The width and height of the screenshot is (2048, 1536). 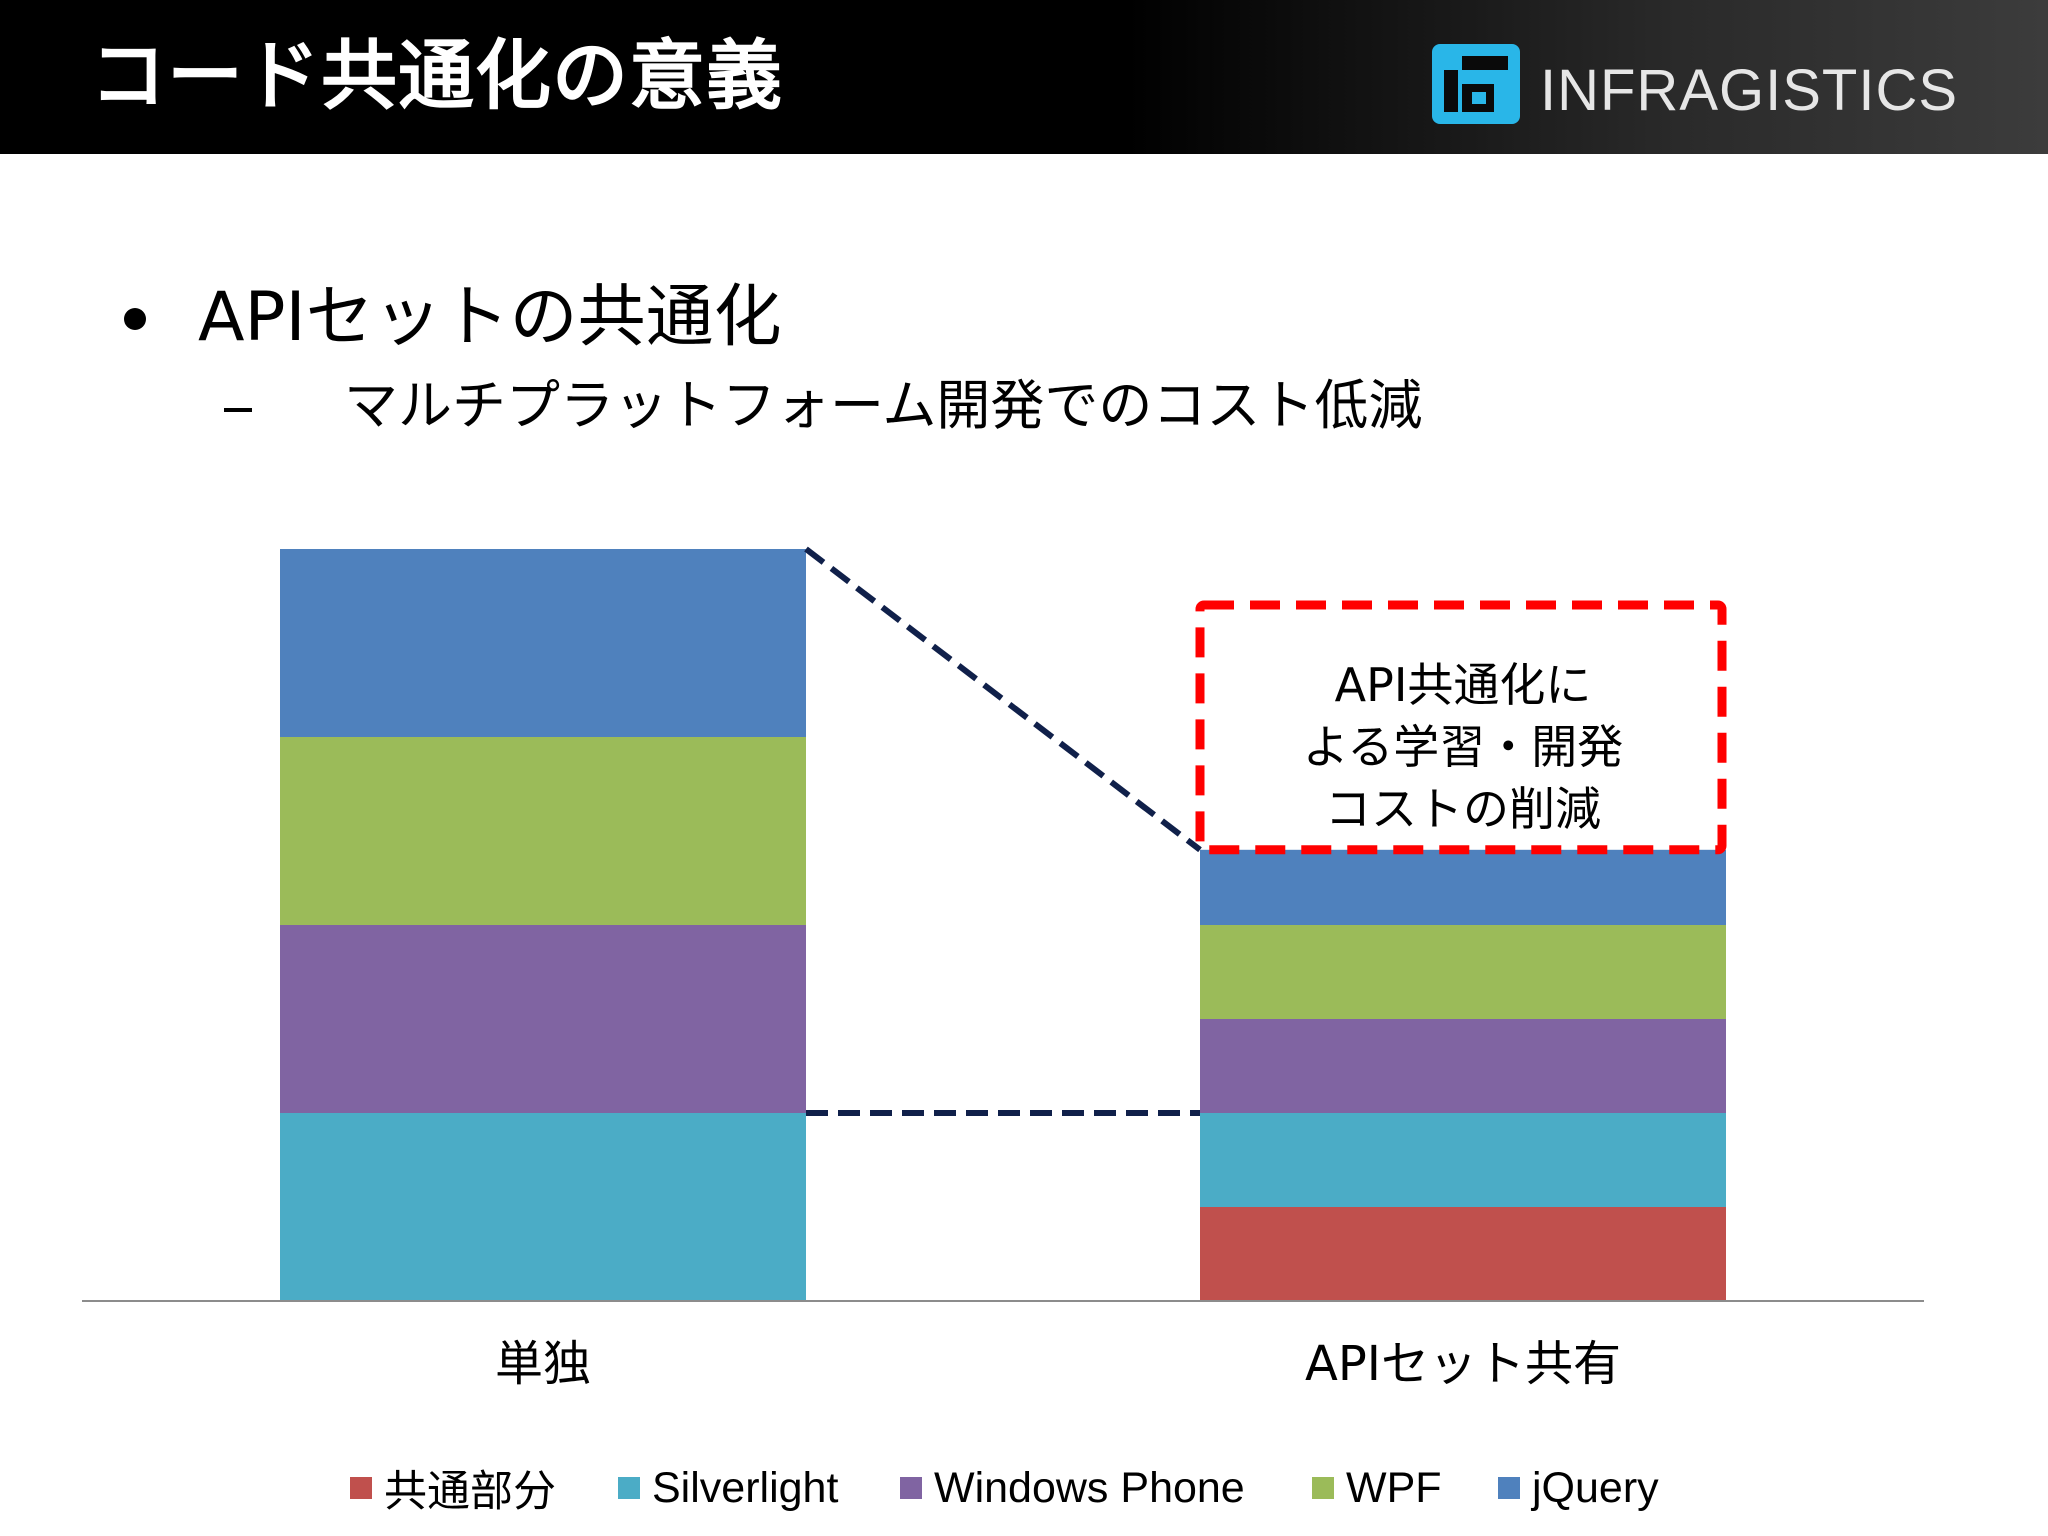 I want to click on legend-item: WPF, so click(x=1377, y=1488).